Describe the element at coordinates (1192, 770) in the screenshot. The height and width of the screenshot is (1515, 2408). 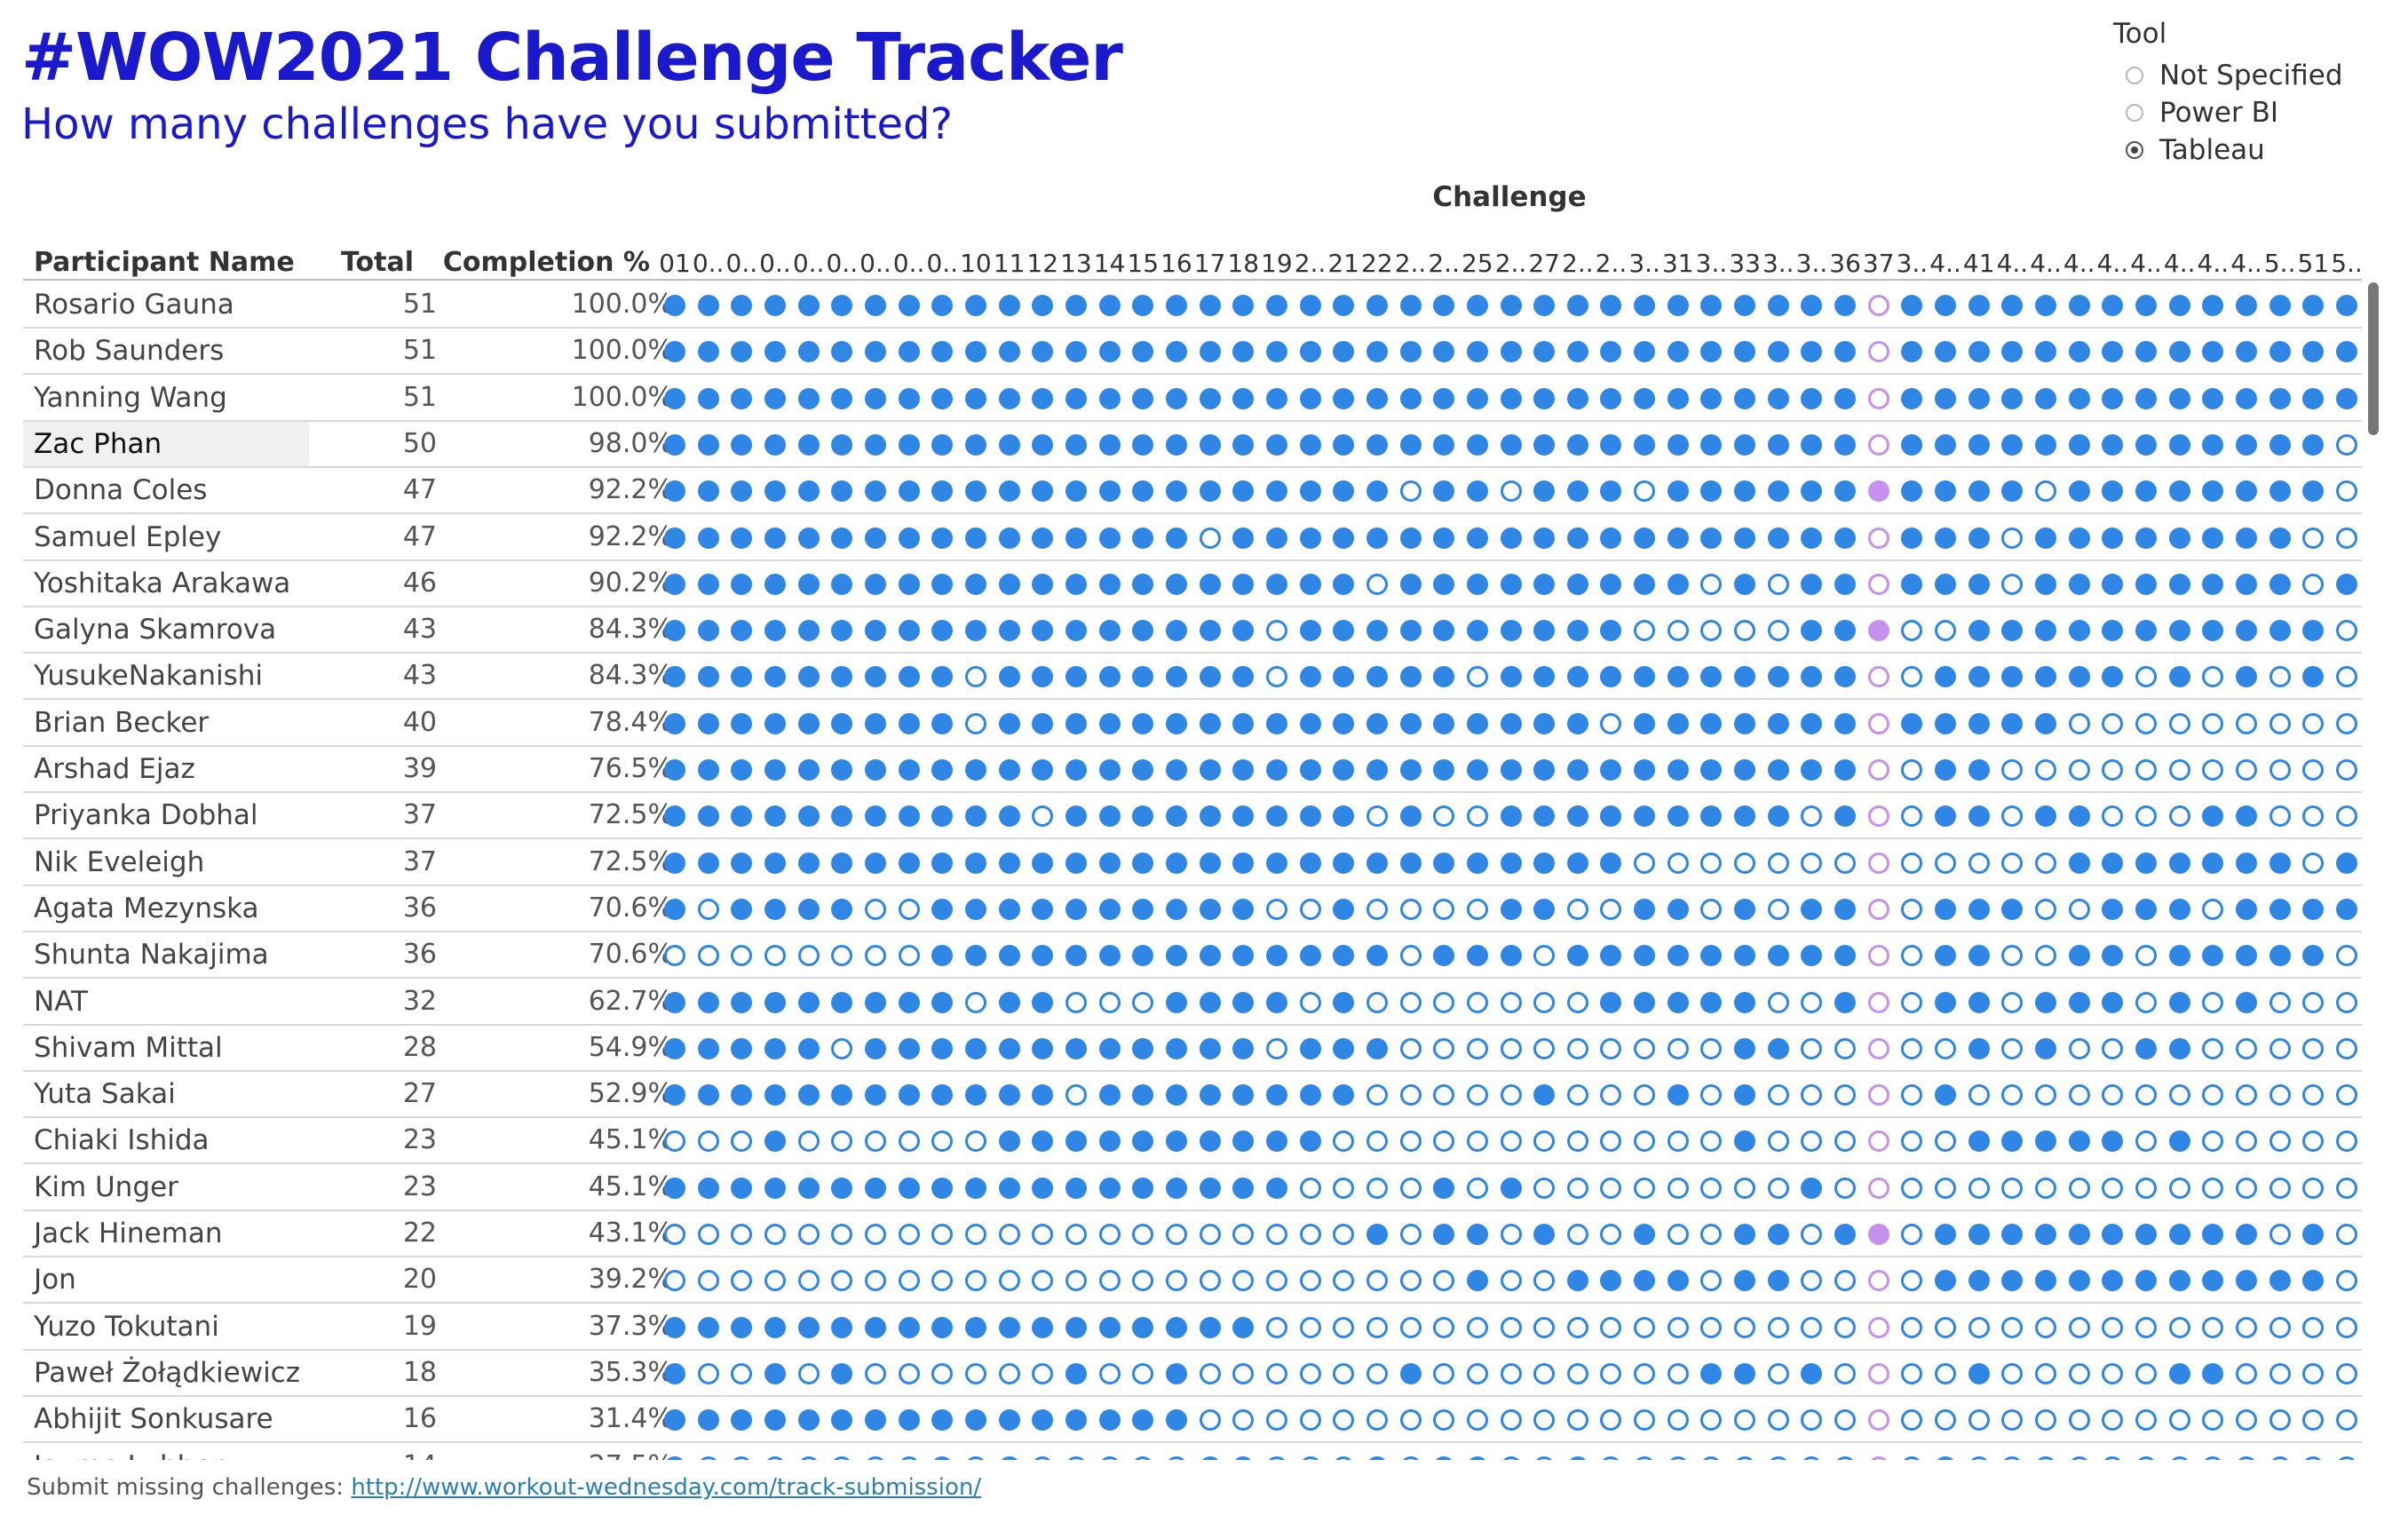
I see `table-row: Arshad Ejaz 39 76.5%` at that location.